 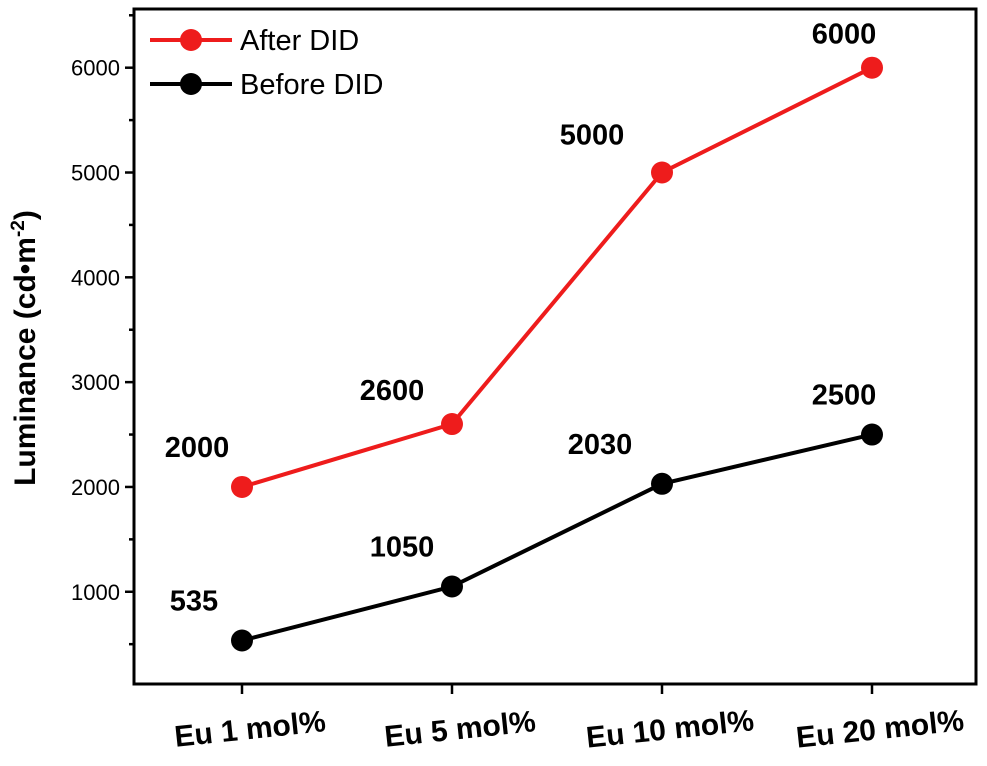 What do you see at coordinates (311, 85) in the screenshot?
I see `legend-label: Before DID` at bounding box center [311, 85].